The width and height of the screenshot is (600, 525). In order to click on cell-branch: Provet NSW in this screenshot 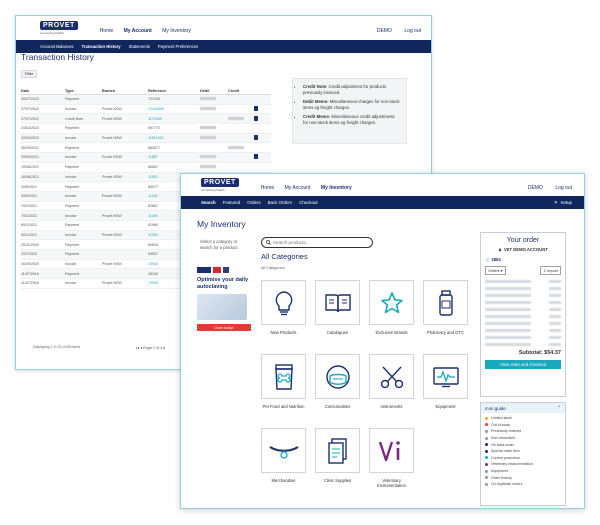, I will do `click(112, 118)`.